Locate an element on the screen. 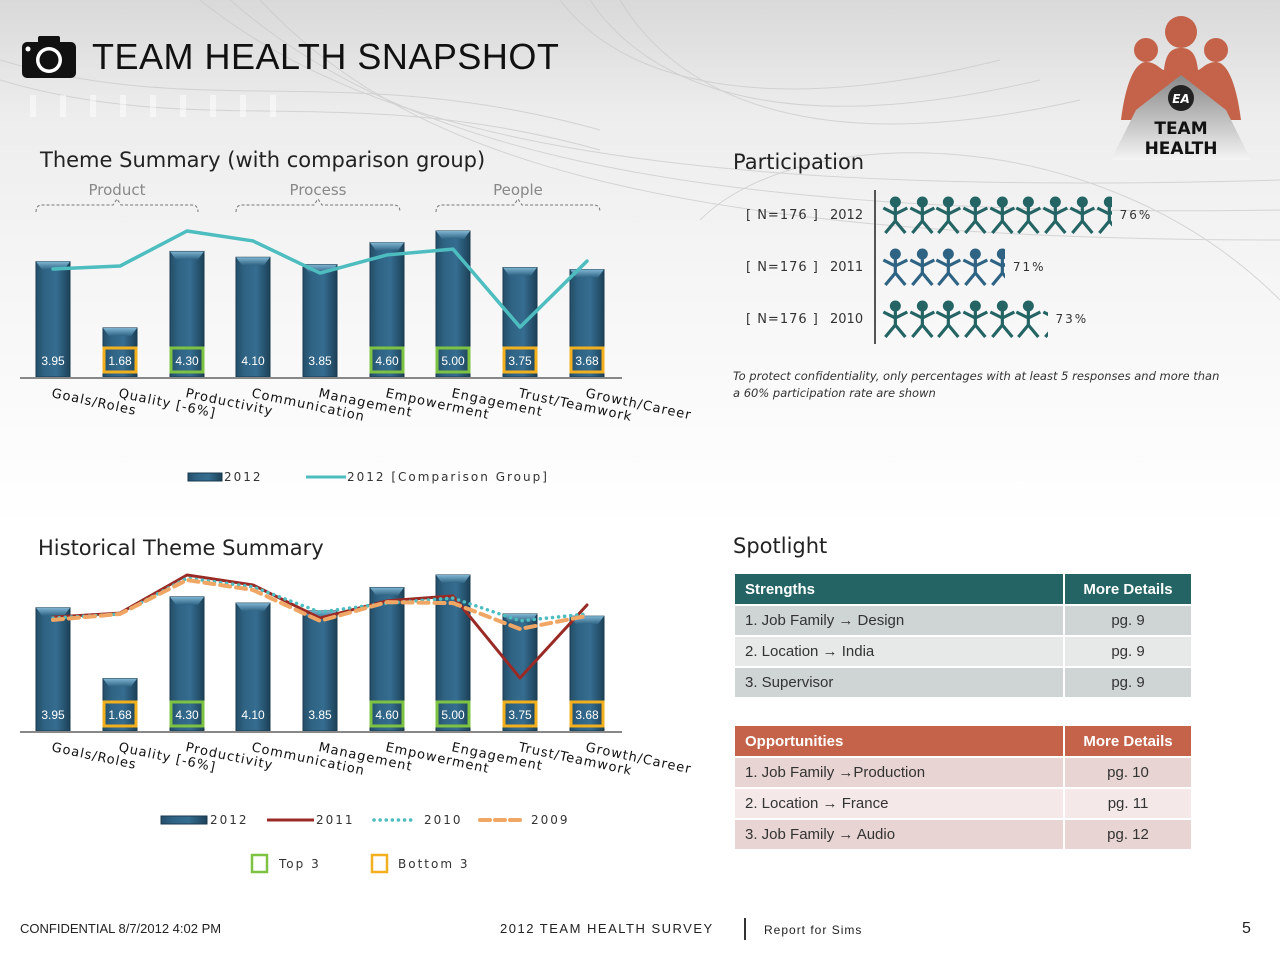 This screenshot has width=1280, height=955. strength-item: 3. Supervisor is located at coordinates (899, 682).